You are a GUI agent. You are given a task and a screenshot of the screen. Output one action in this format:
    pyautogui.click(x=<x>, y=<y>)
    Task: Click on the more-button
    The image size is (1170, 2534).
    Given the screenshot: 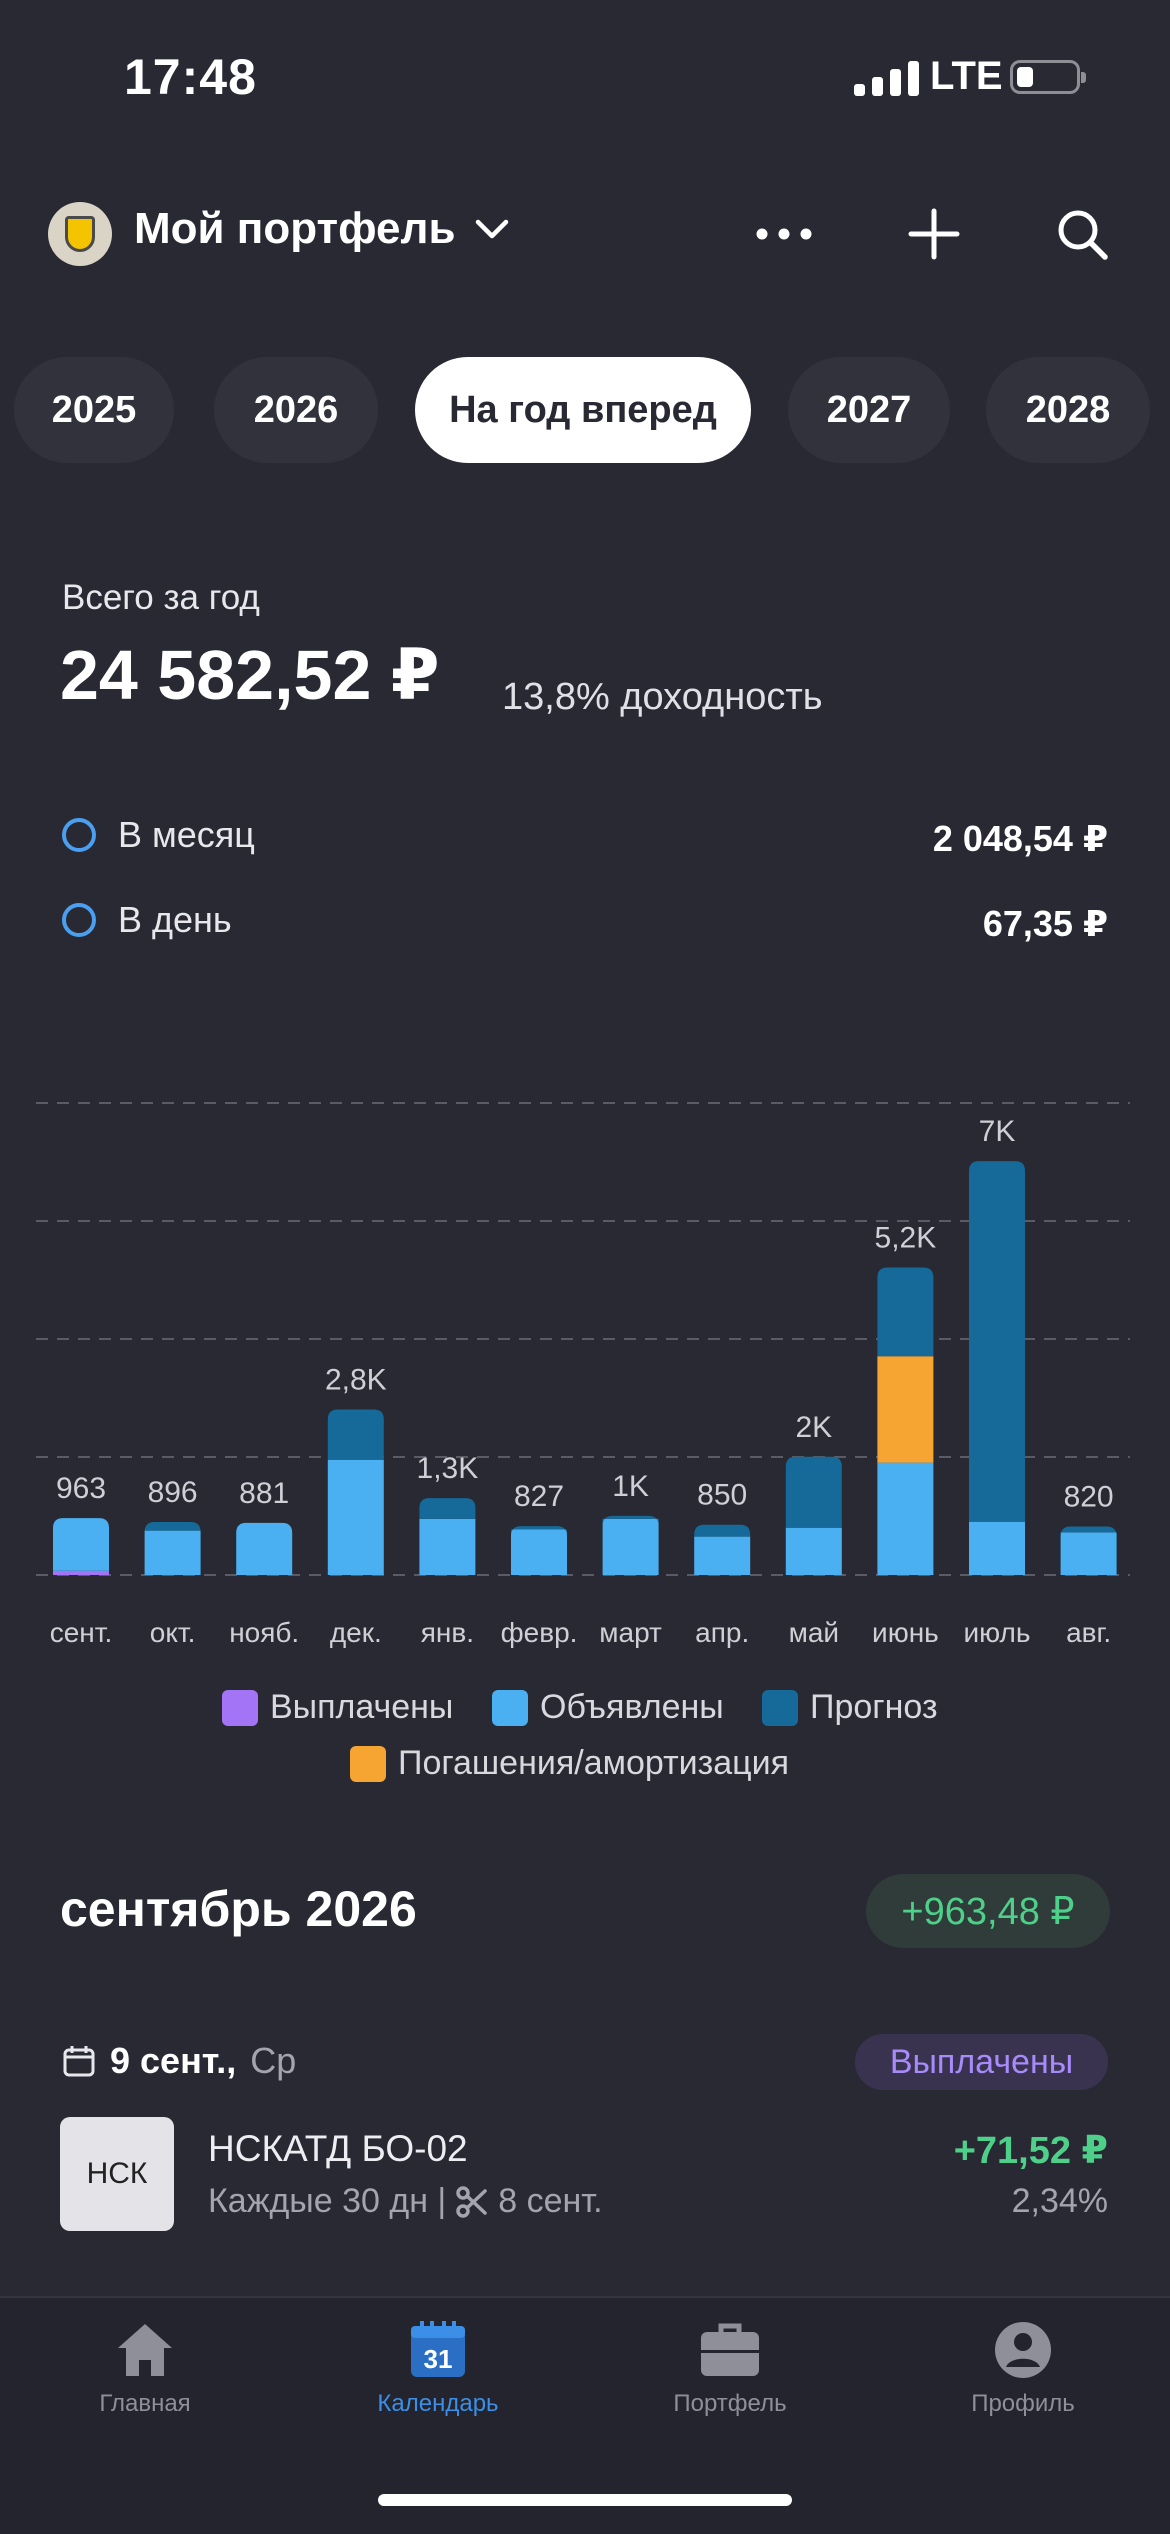 What is the action you would take?
    pyautogui.click(x=784, y=234)
    